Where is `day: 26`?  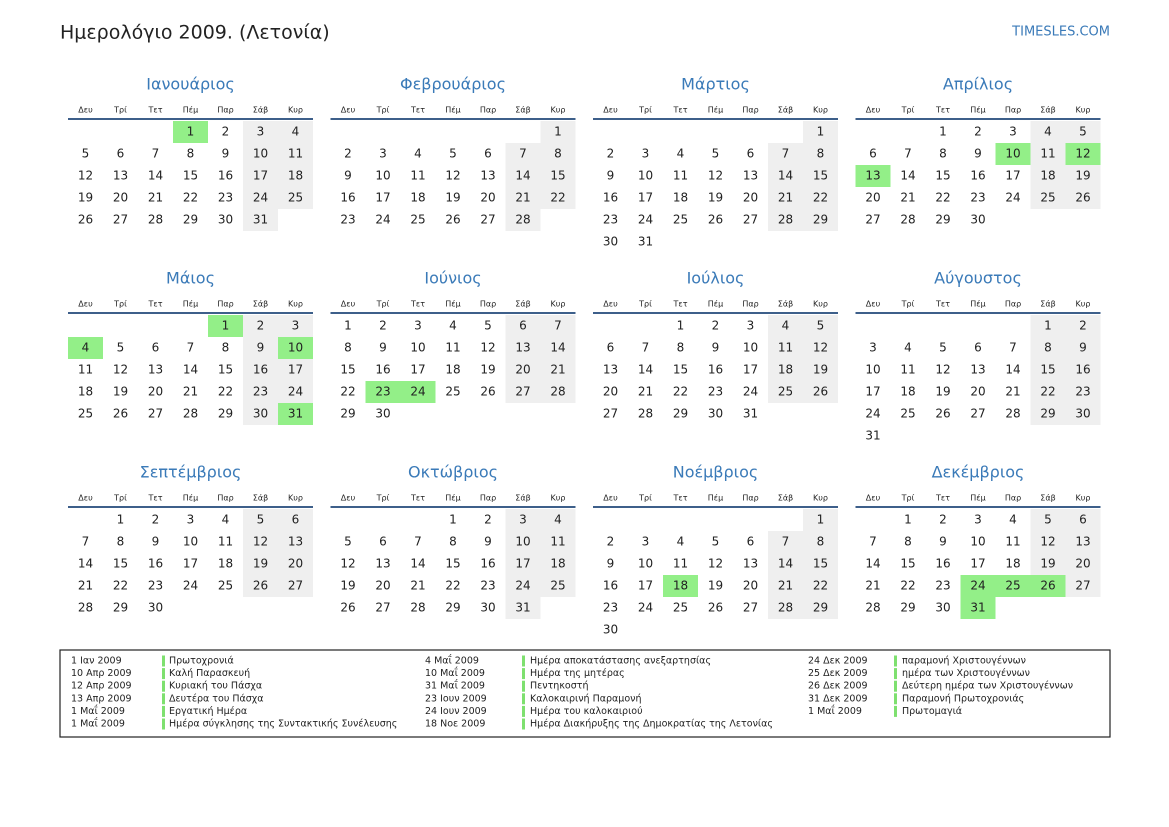
day: 26 is located at coordinates (1082, 198).